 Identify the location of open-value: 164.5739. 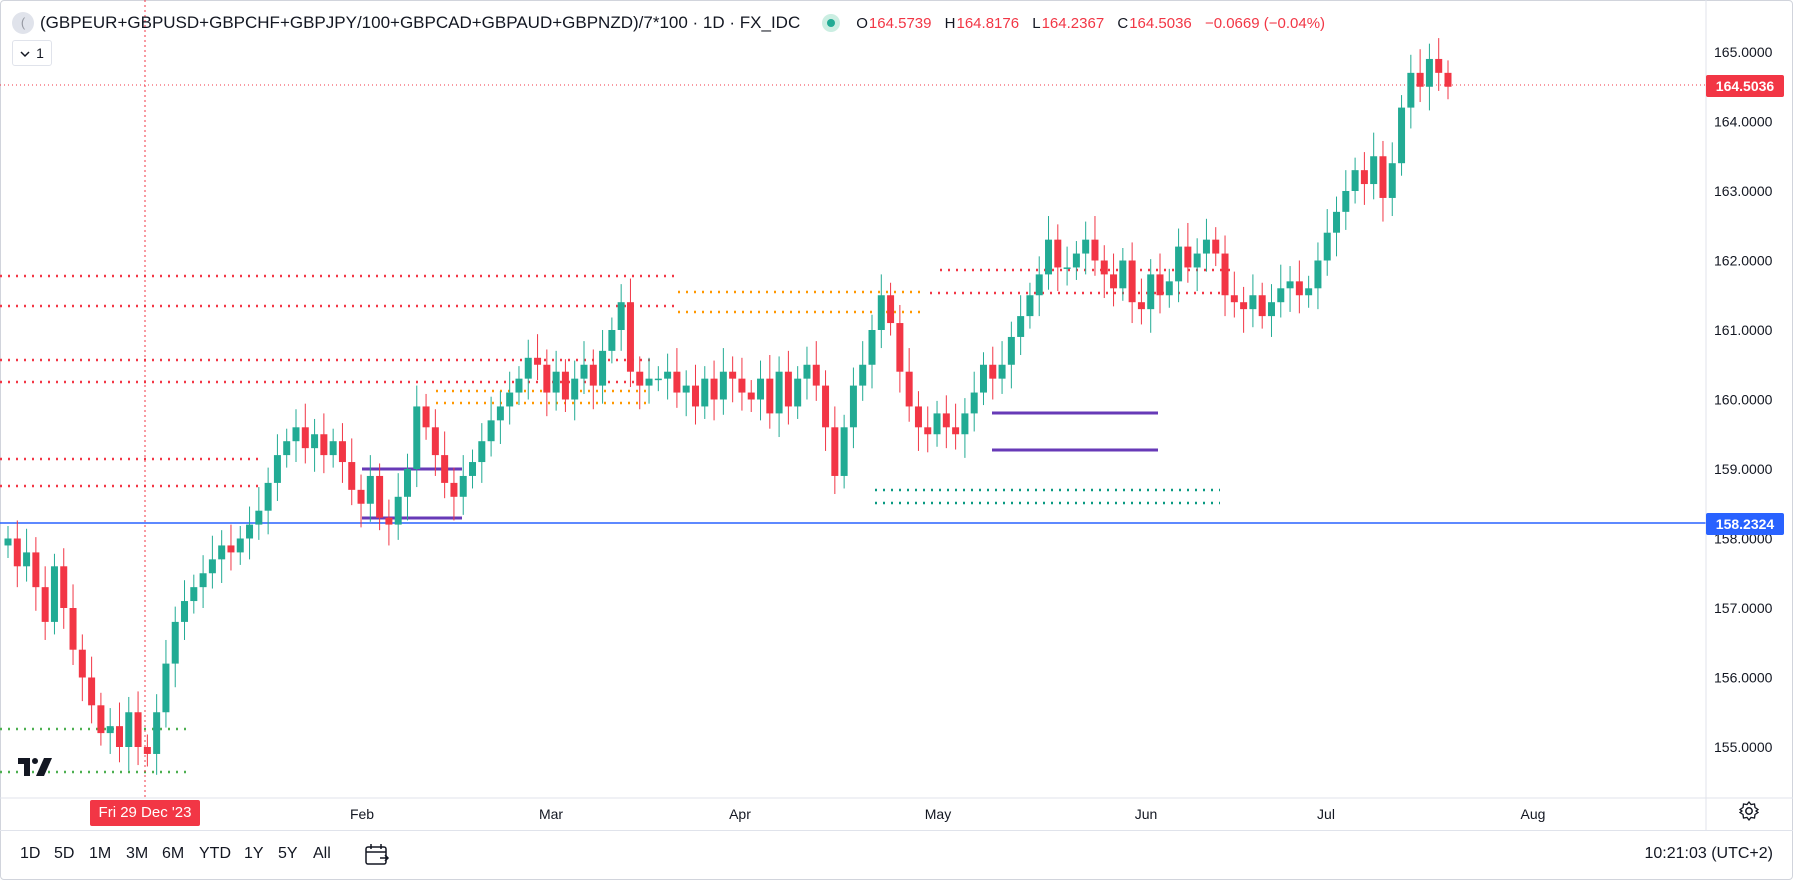
(900, 23).